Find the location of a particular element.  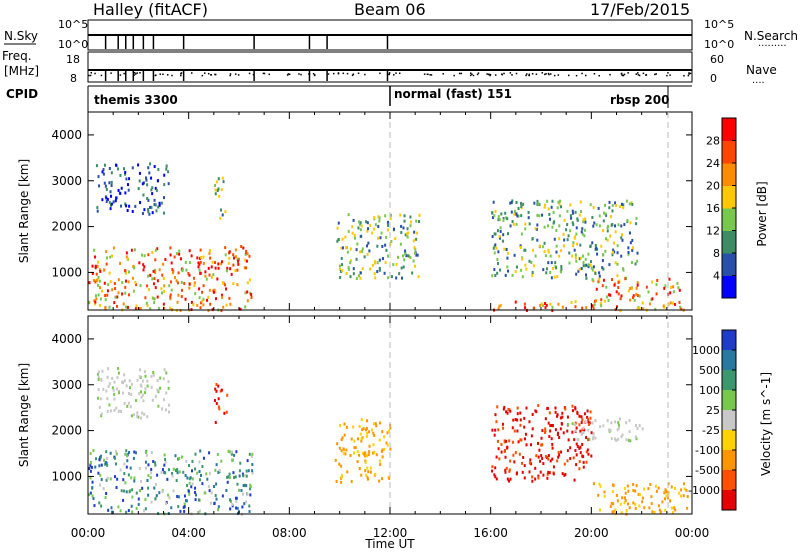

x-tick-label: 12:00 is located at coordinates (390, 533).